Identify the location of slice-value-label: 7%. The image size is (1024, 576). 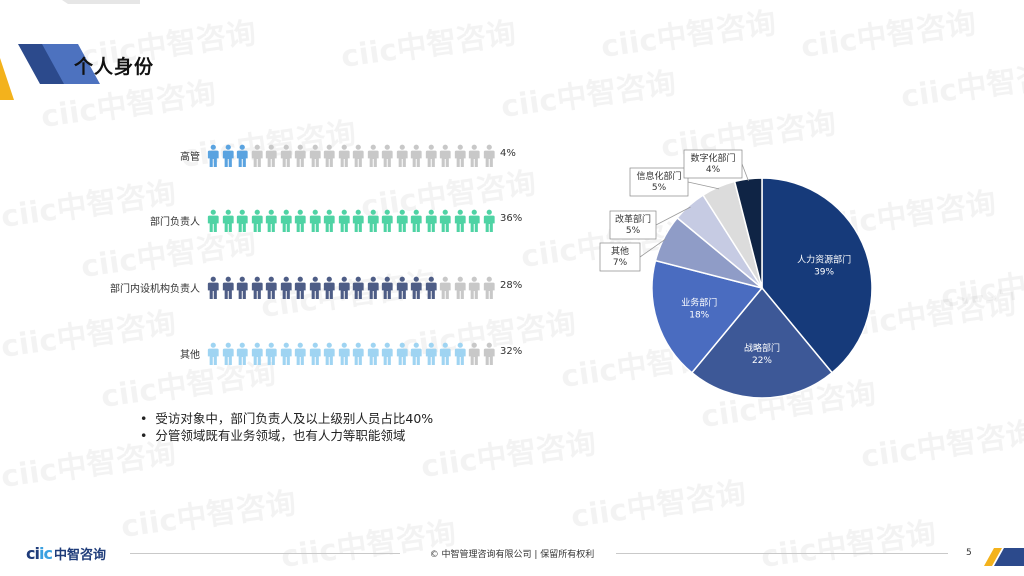
(620, 263).